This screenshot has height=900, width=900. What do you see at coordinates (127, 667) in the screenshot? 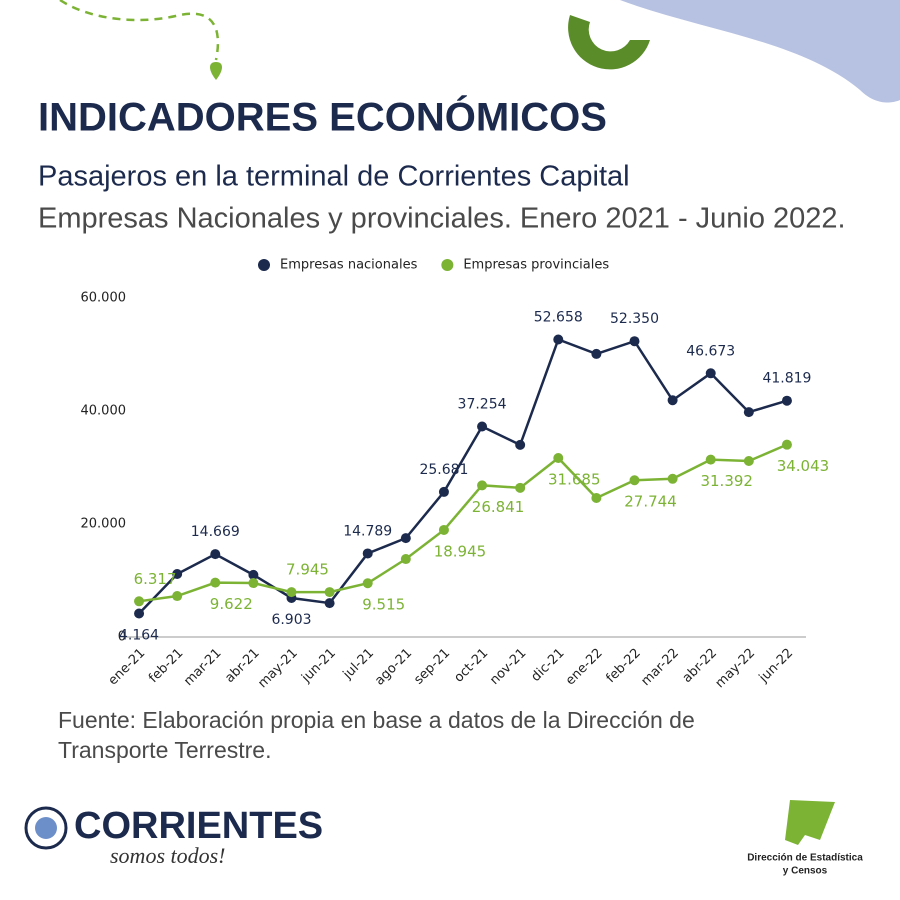
I see `x-tick-label: ene-21` at bounding box center [127, 667].